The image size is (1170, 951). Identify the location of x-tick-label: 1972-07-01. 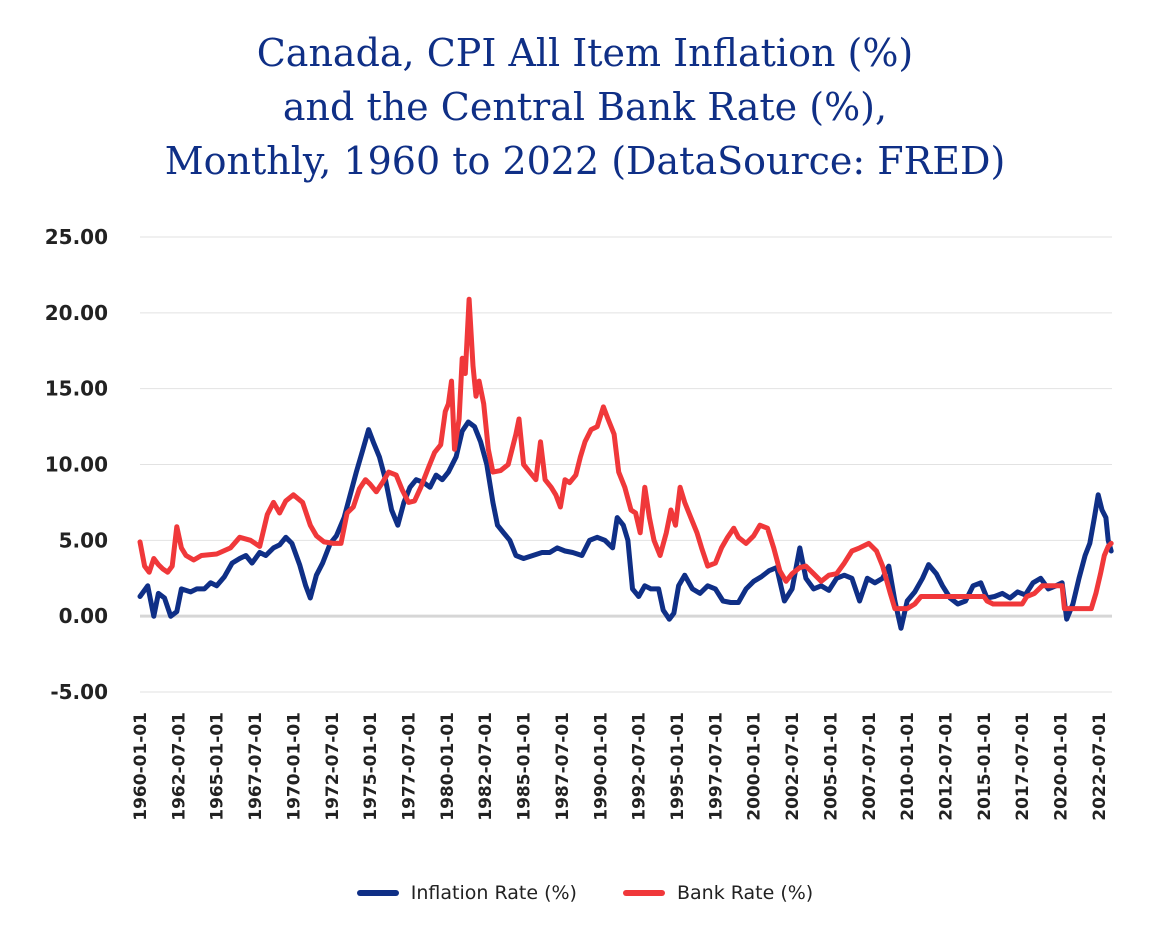
(333, 766).